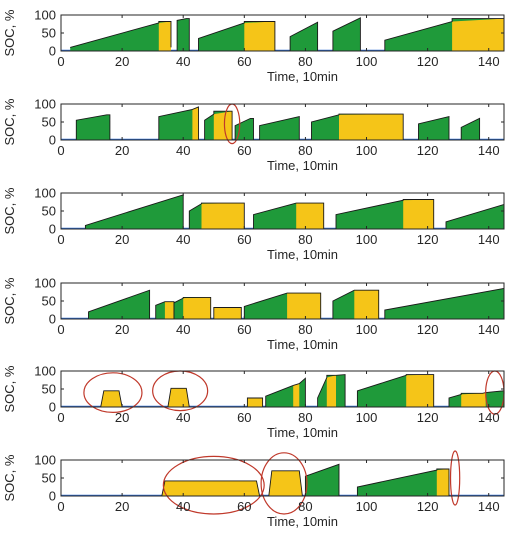 The image size is (516, 550). What do you see at coordinates (244, 61) in the screenshot?
I see `x-tick-label: 60` at bounding box center [244, 61].